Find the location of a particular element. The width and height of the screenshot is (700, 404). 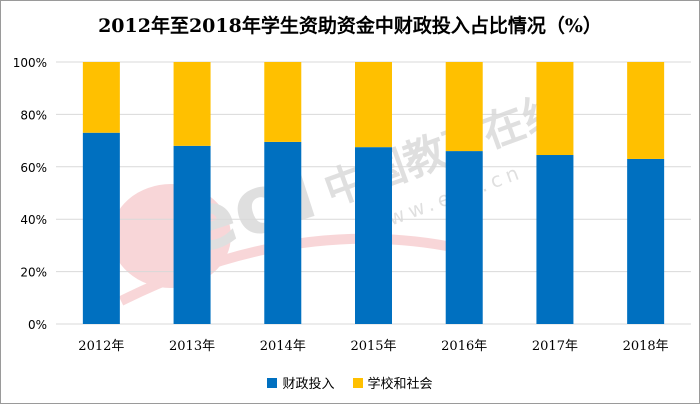

y-tick-label: 60% is located at coordinates (33, 168).